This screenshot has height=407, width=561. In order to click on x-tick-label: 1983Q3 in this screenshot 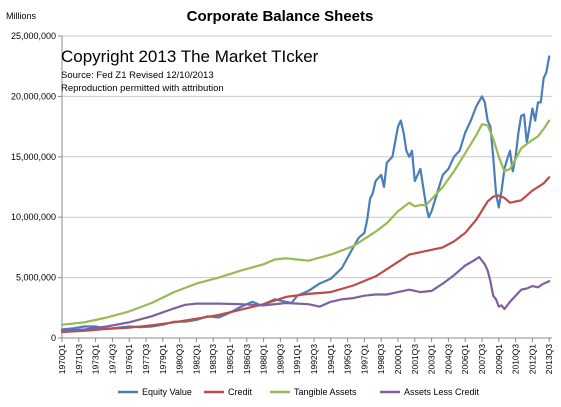, I will do `click(213, 359)`.